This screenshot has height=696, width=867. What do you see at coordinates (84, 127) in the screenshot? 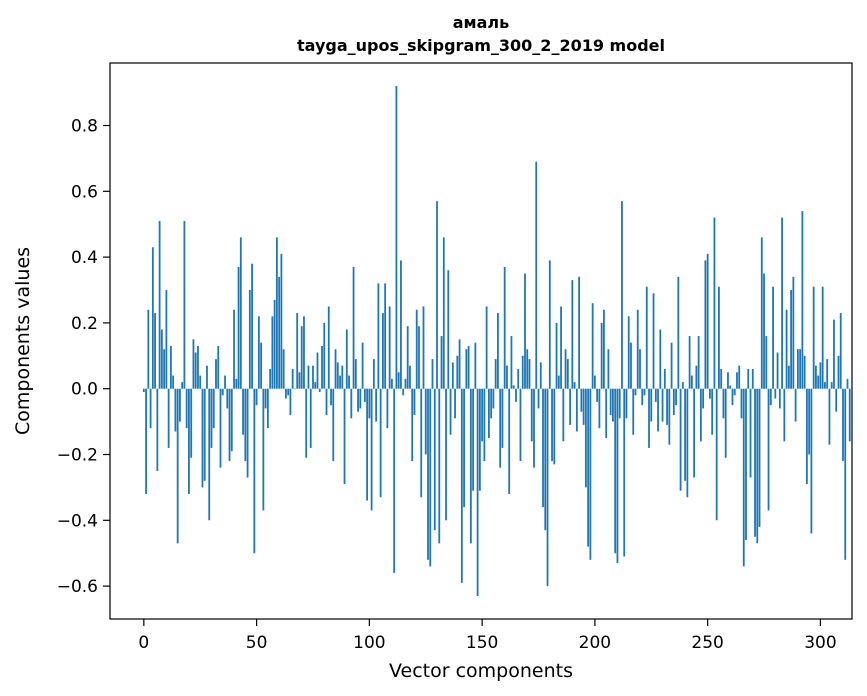
I see `y-tick-label: 0.8` at bounding box center [84, 127].